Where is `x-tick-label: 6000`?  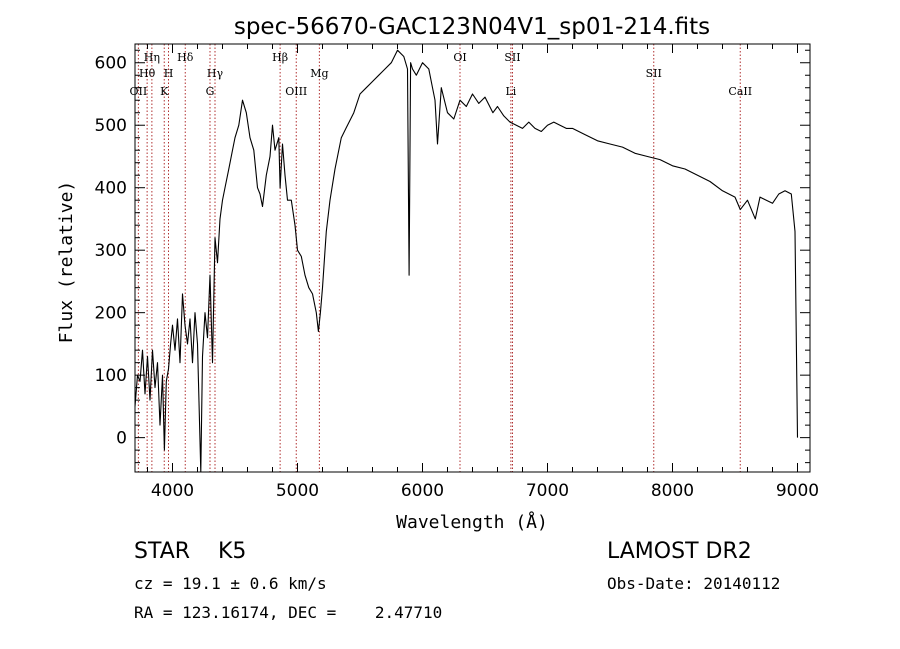 x-tick-label: 6000 is located at coordinates (422, 491).